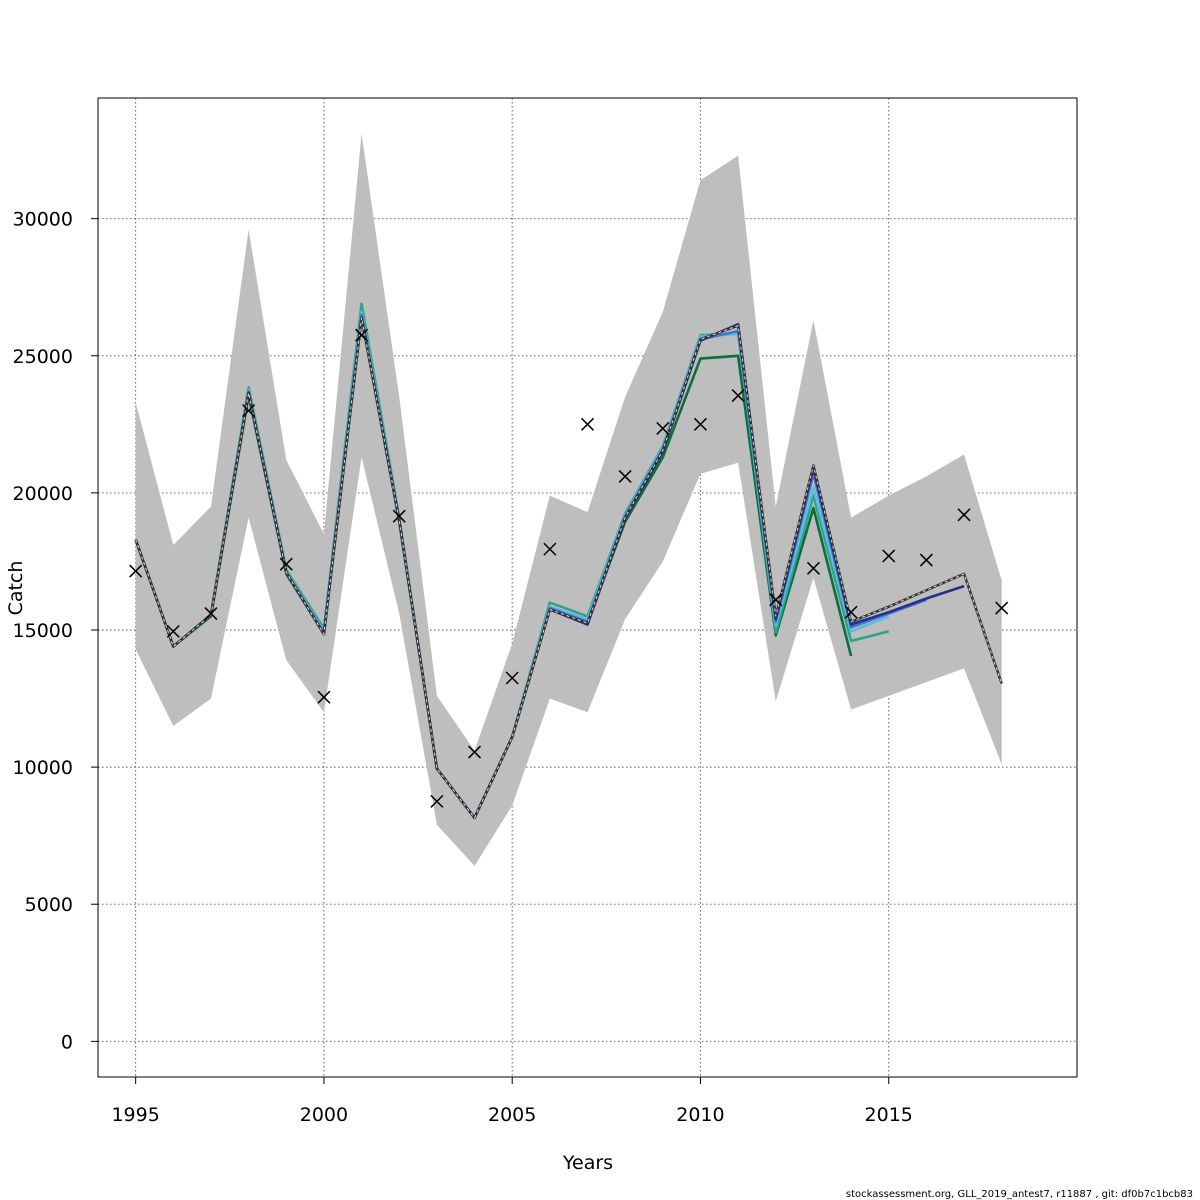  Describe the element at coordinates (889, 1115) in the screenshot. I see `x-tick-label: 2015` at that location.